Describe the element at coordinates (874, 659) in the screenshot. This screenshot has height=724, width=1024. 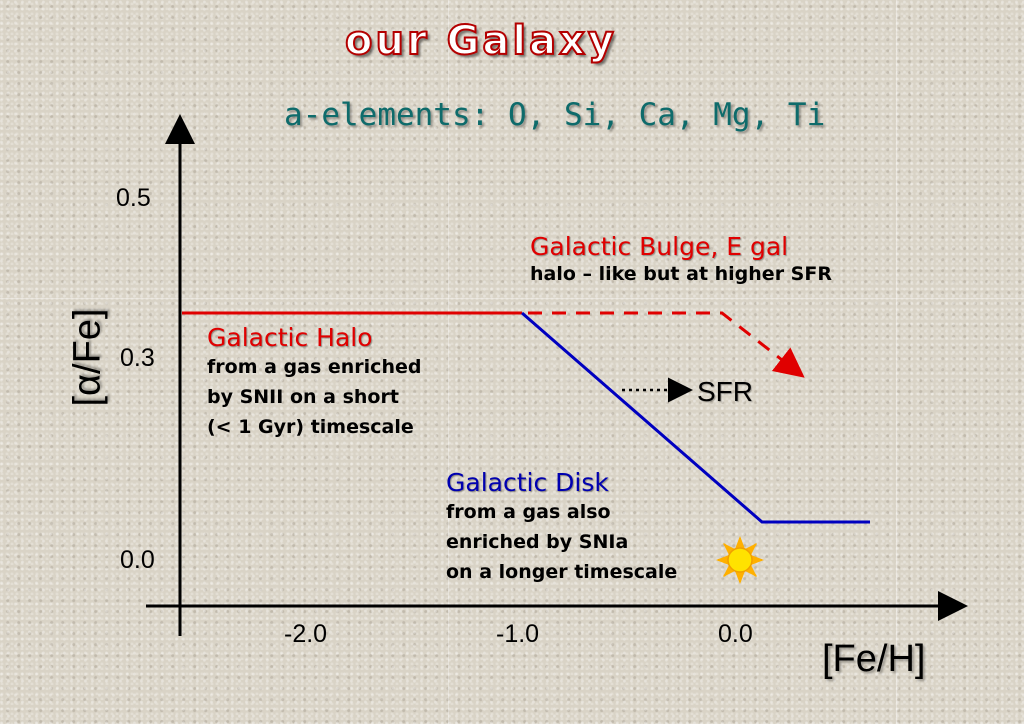
I see `x-axis-title: [Fe/H]` at that location.